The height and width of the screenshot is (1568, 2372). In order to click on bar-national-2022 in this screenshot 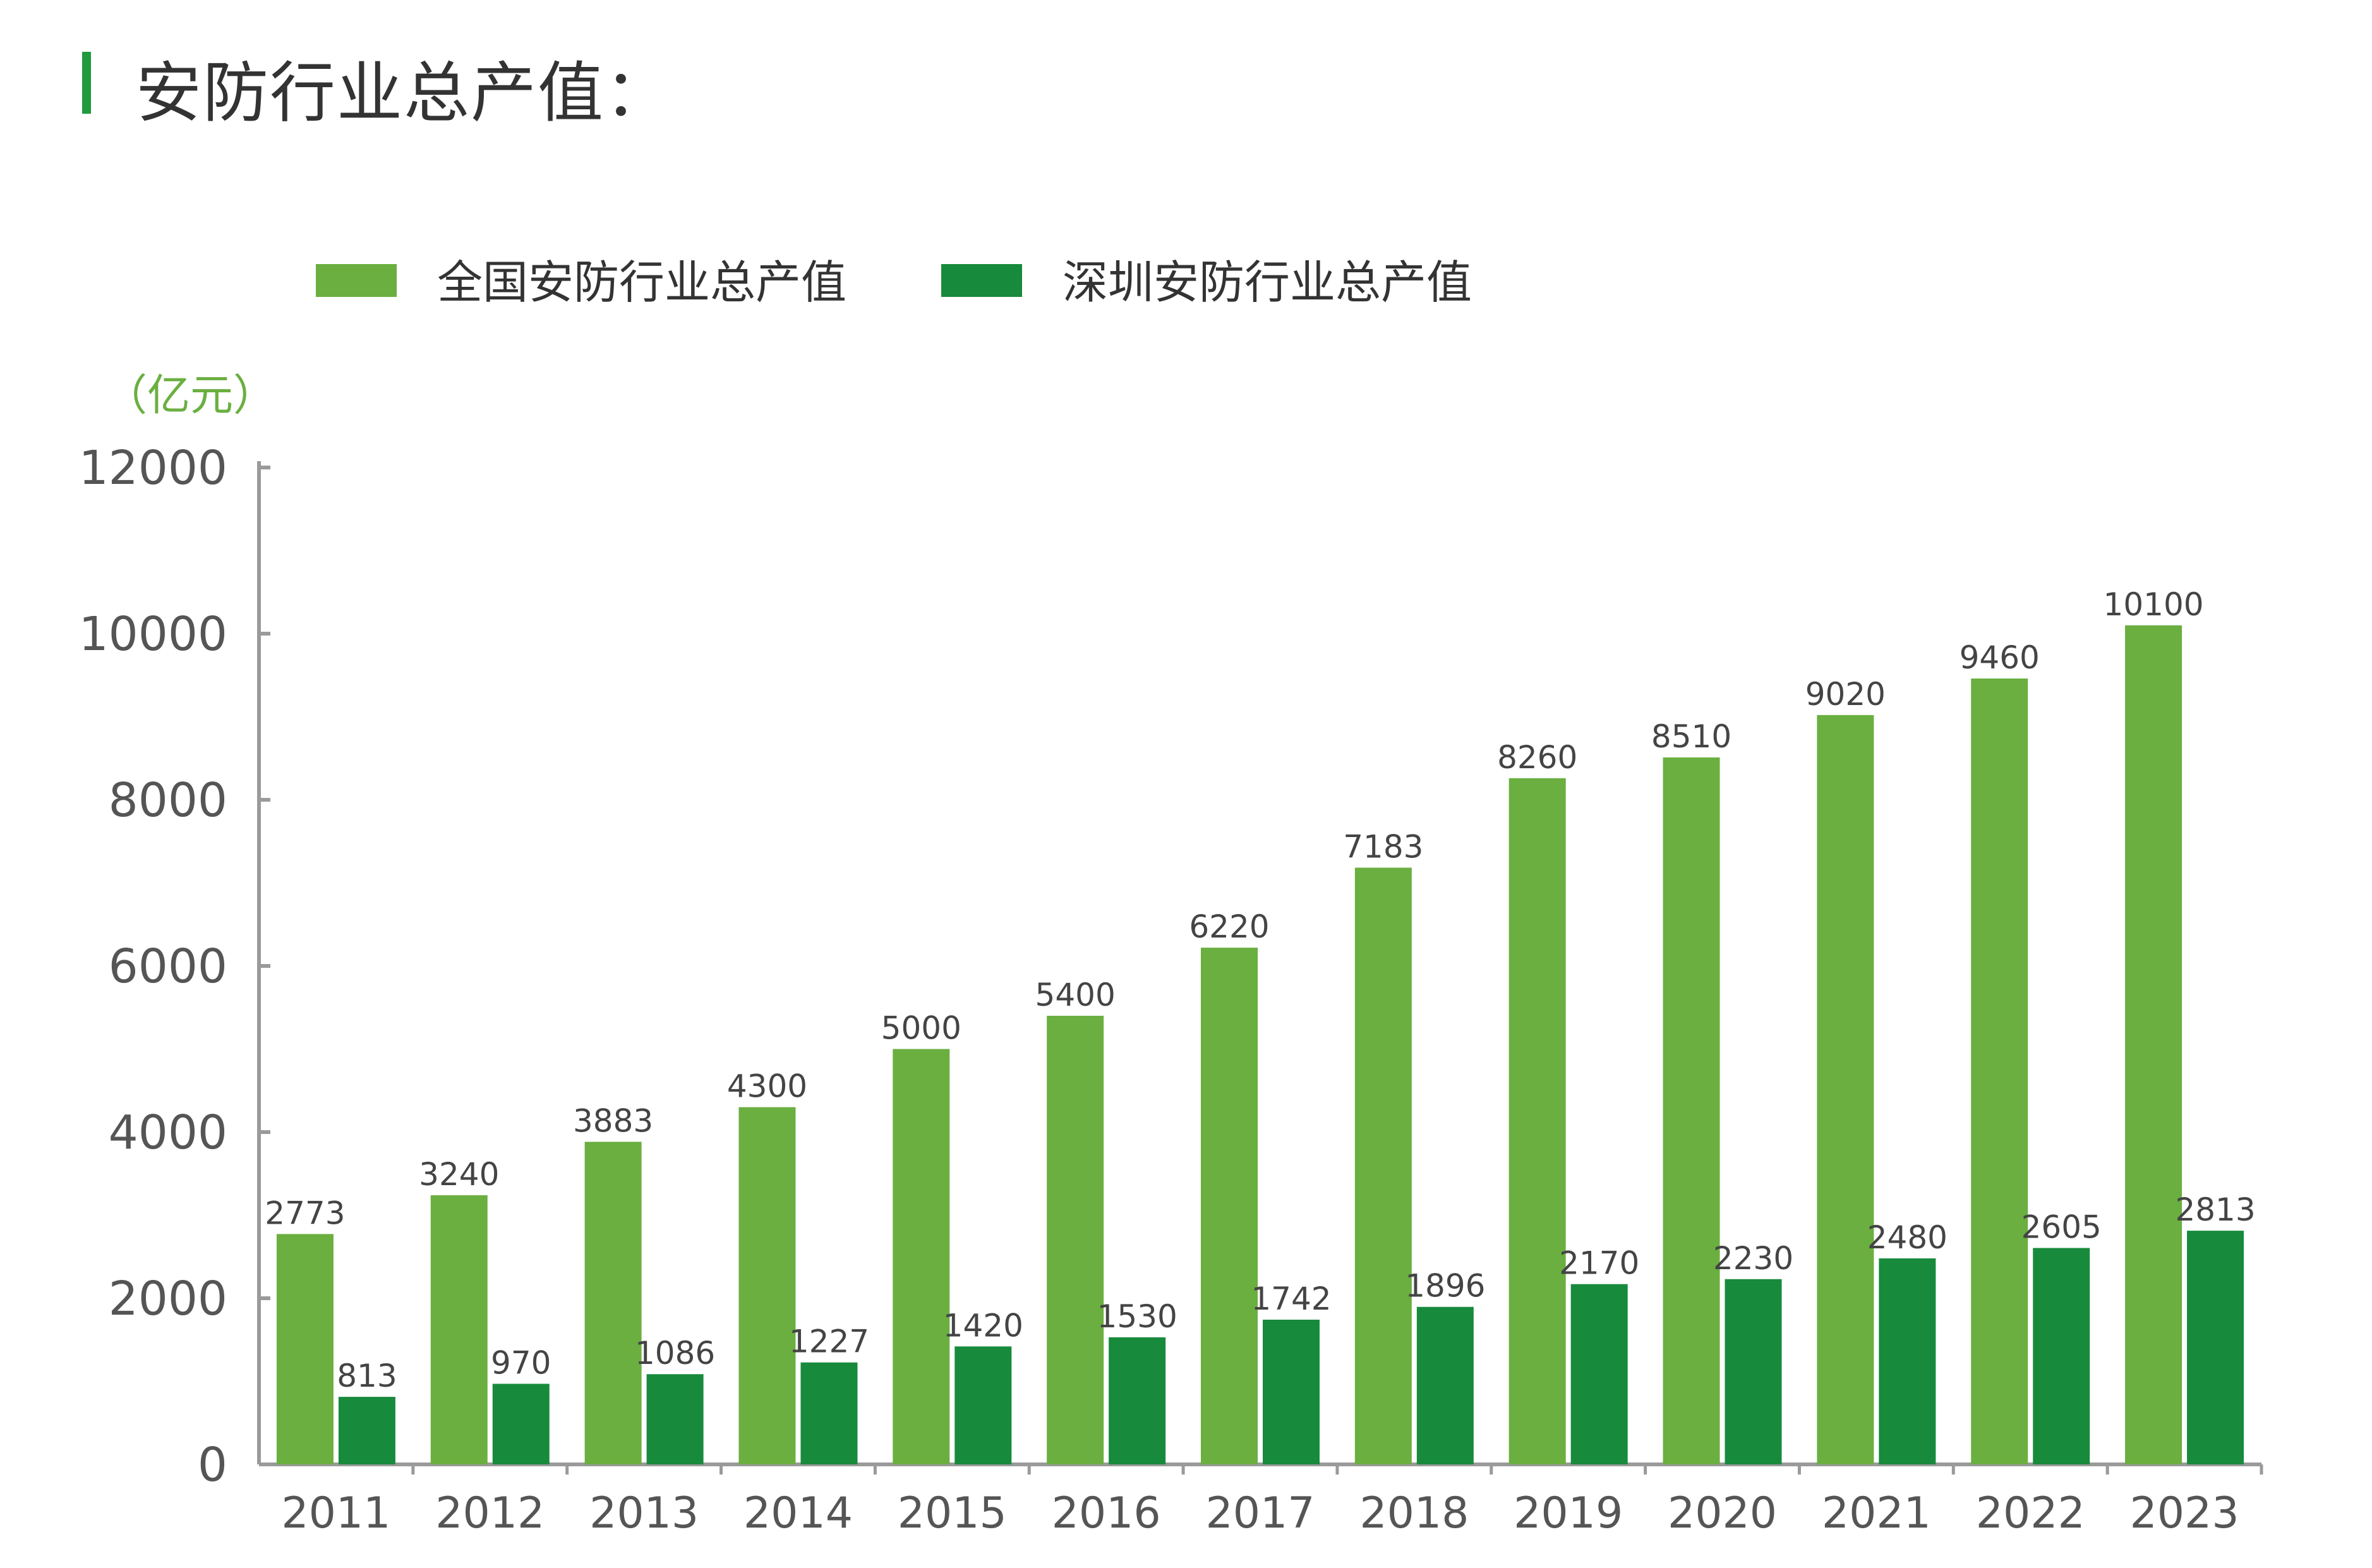, I will do `click(1999, 1071)`.